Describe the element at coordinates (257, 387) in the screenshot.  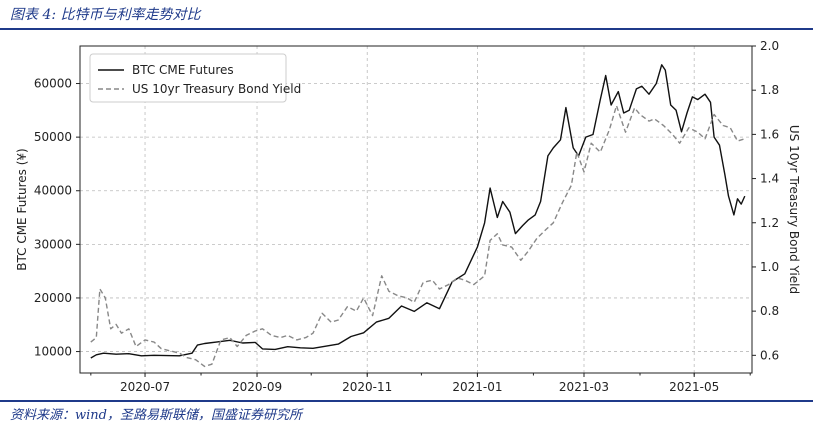
I see `x-tick-label: 2020-09` at that location.